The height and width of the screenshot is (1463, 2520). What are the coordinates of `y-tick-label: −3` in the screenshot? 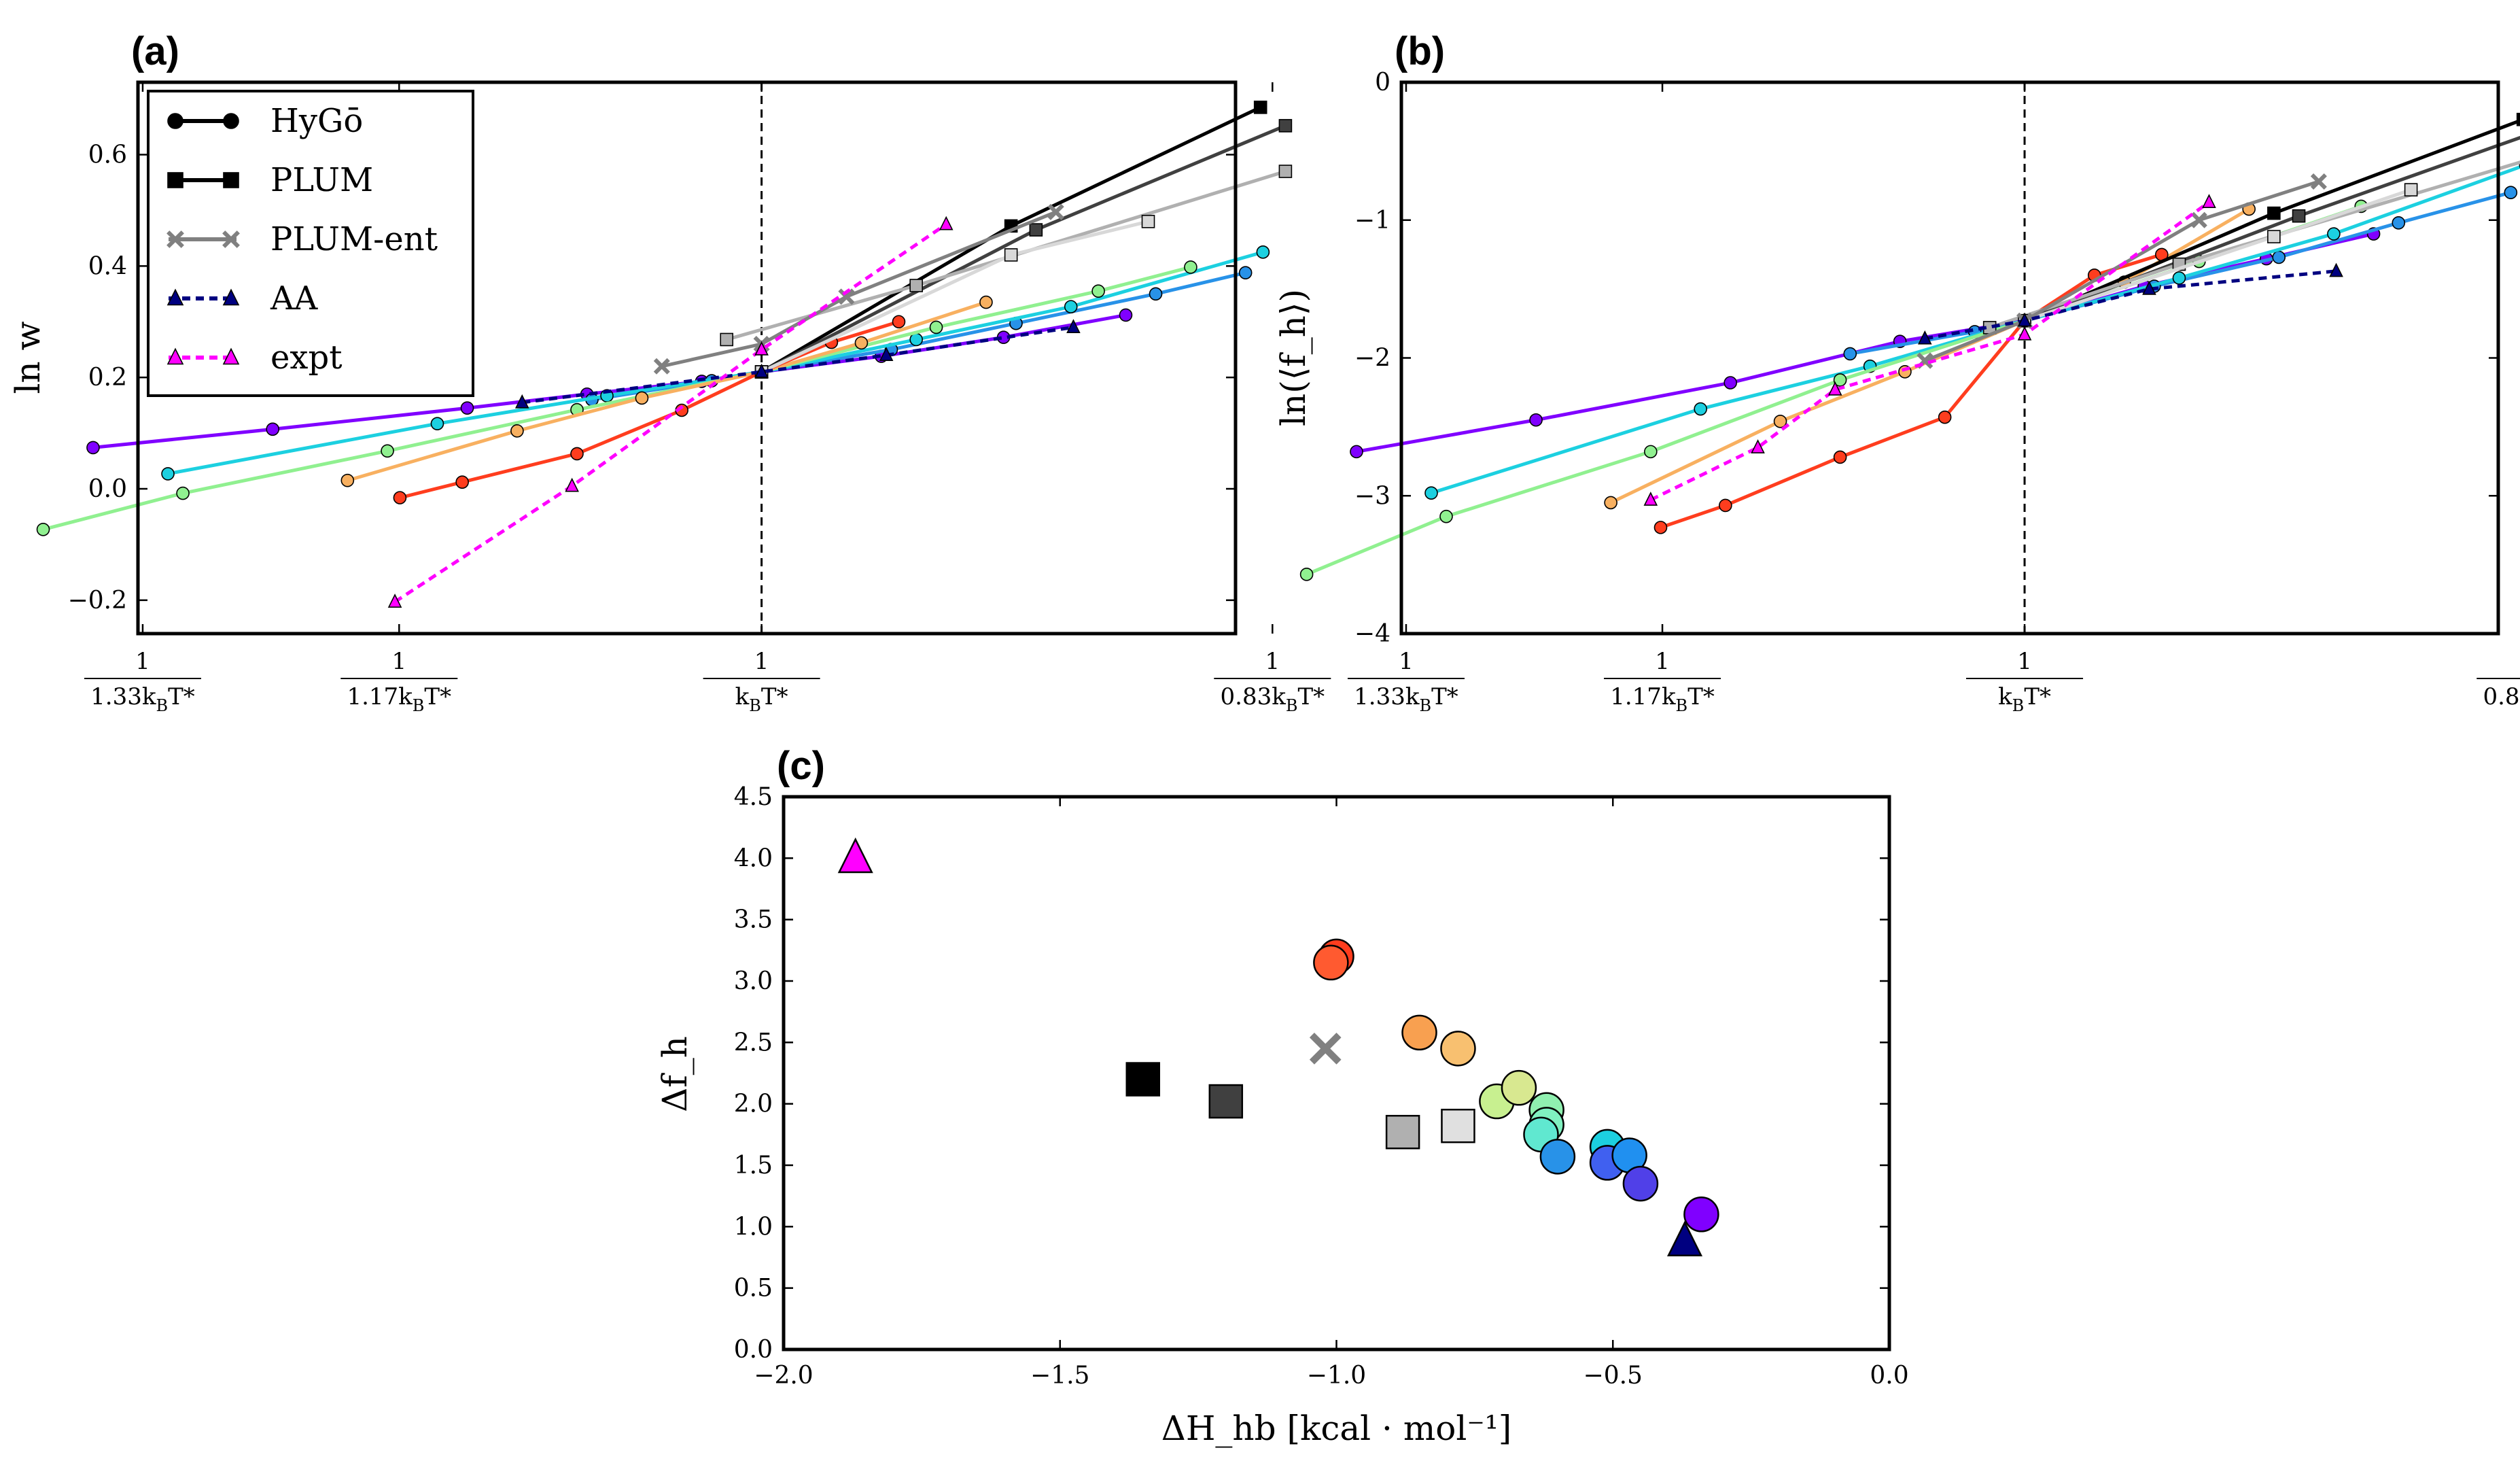 It's located at (1372, 496).